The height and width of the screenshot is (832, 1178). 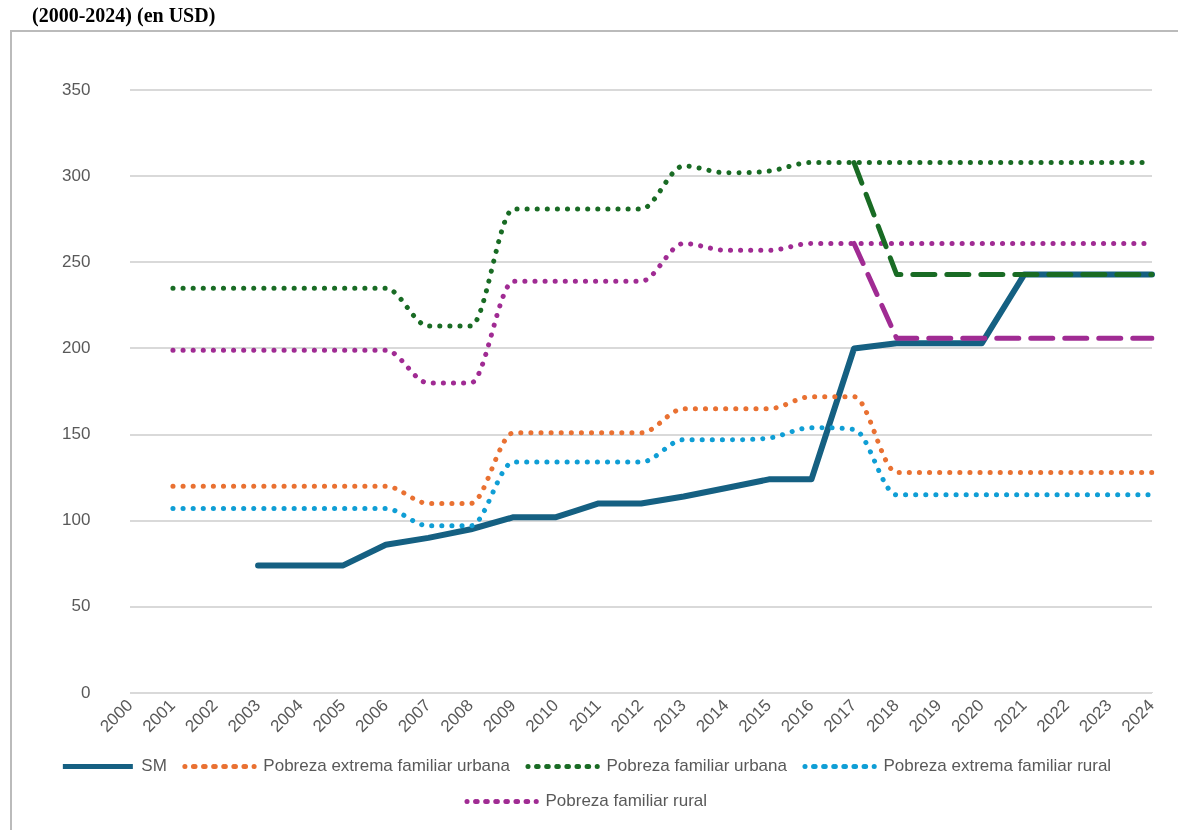 What do you see at coordinates (697, 766) in the screenshot?
I see `legend-label: Pobreza familiar urbana` at bounding box center [697, 766].